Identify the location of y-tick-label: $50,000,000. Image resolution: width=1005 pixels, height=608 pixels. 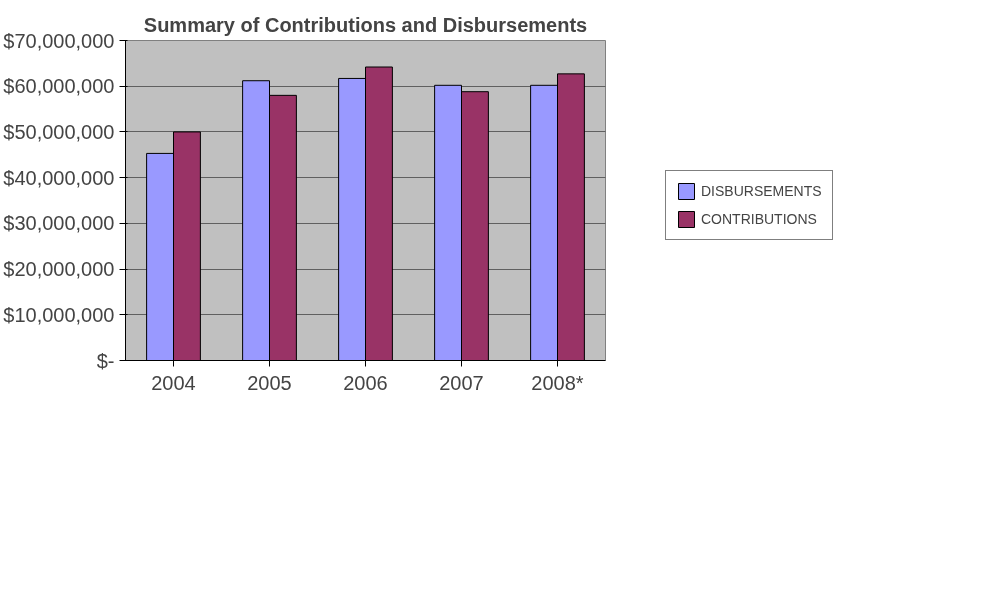
(59, 131).